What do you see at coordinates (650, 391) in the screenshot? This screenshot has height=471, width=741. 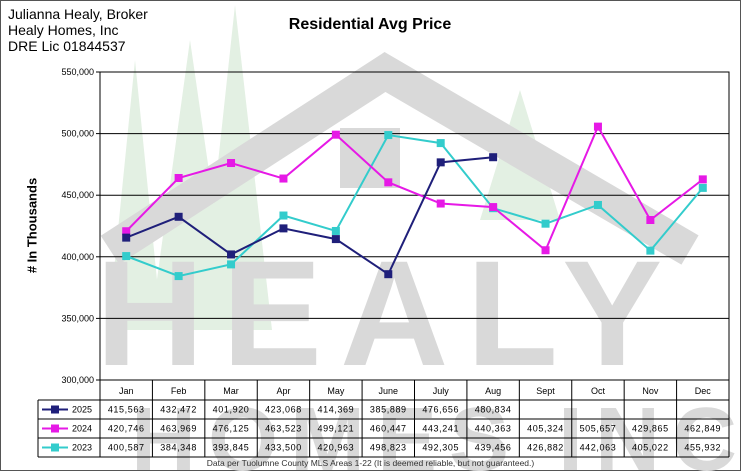 I see `x-tick-label: Nov` at bounding box center [650, 391].